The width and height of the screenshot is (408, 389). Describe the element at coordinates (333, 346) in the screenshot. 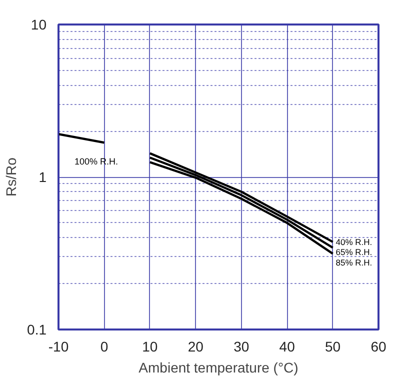

I see `x-tick-label: 50` at that location.